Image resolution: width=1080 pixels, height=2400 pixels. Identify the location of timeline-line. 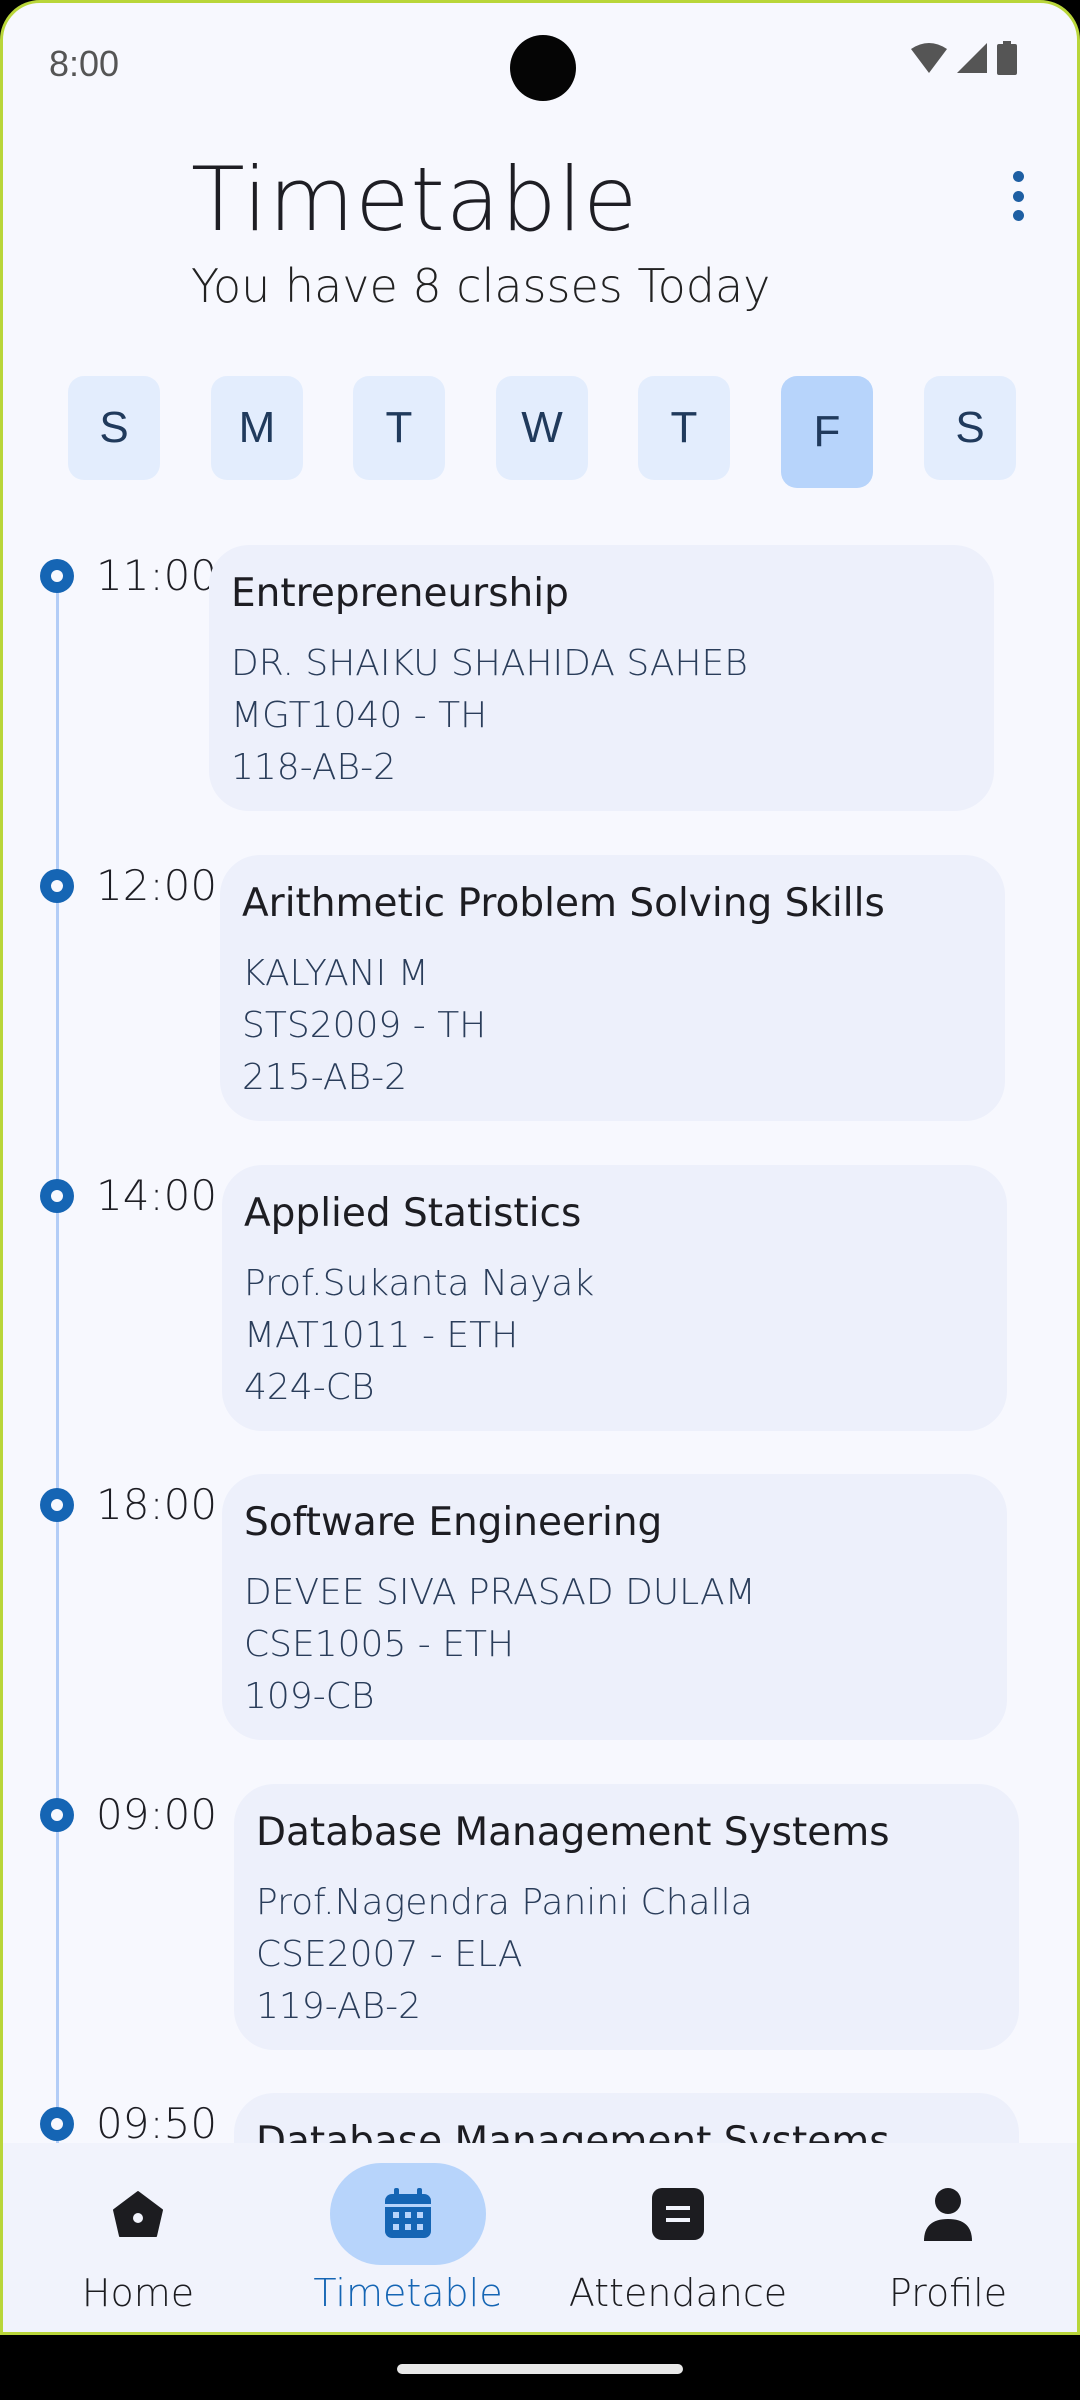
(57, 1358).